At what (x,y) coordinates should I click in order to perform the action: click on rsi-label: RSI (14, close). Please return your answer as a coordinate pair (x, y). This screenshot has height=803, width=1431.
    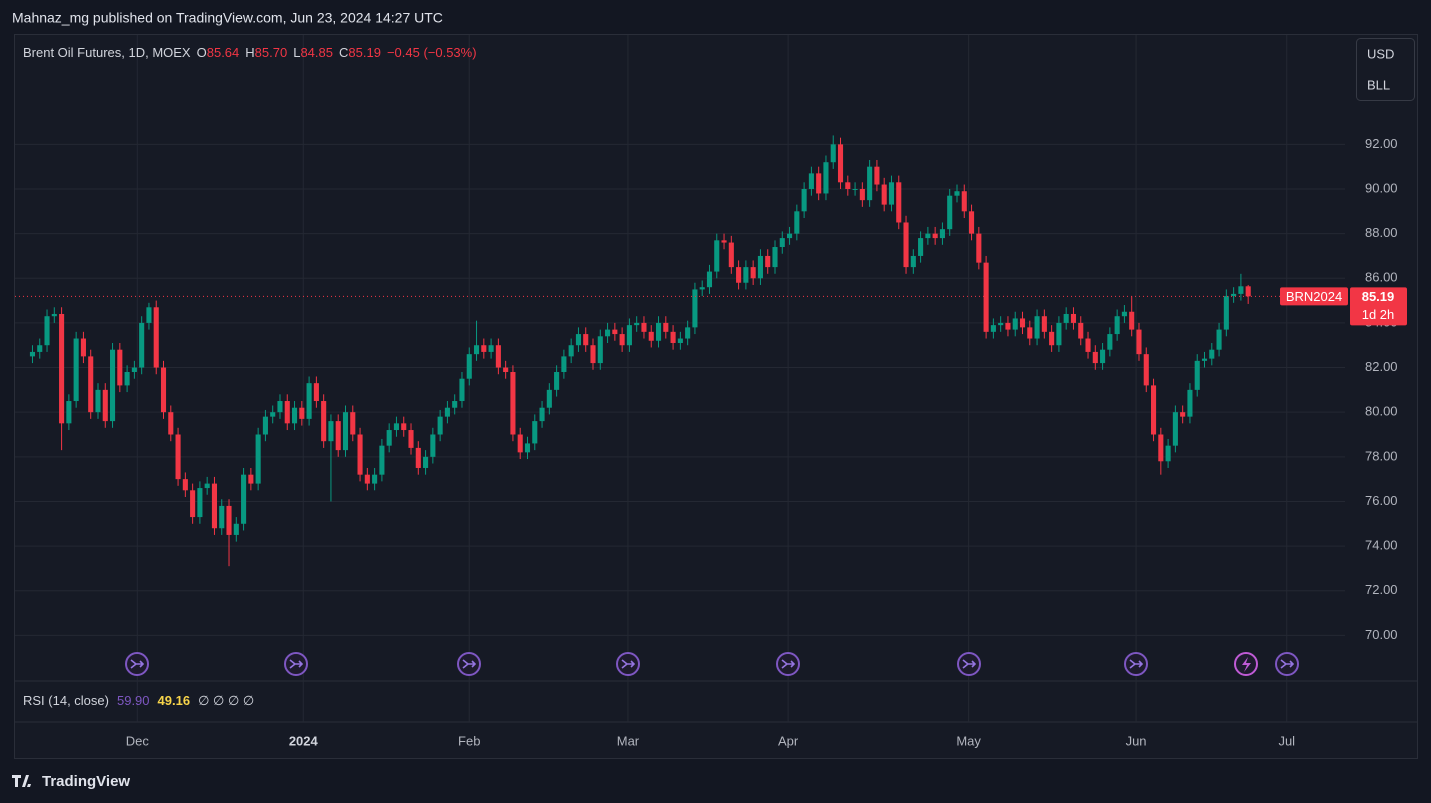
    Looking at the image, I should click on (66, 700).